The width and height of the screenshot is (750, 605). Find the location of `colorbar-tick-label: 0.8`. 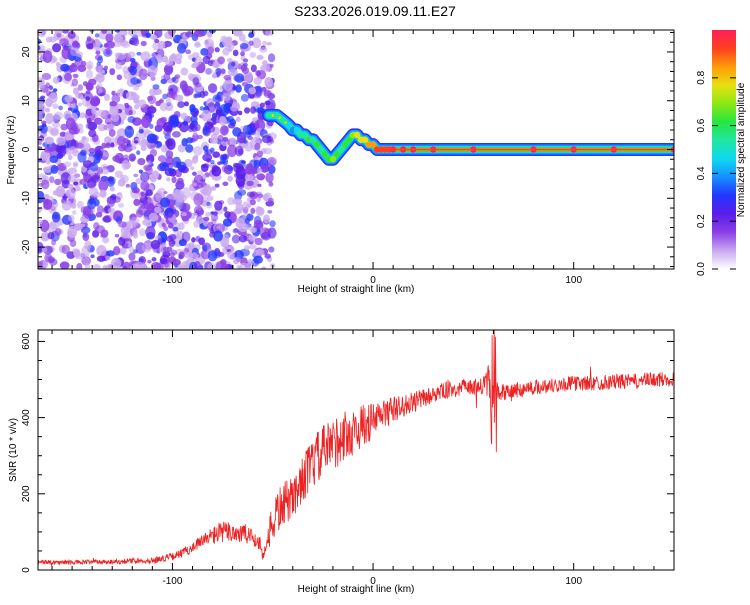

colorbar-tick-label: 0.8 is located at coordinates (701, 77).